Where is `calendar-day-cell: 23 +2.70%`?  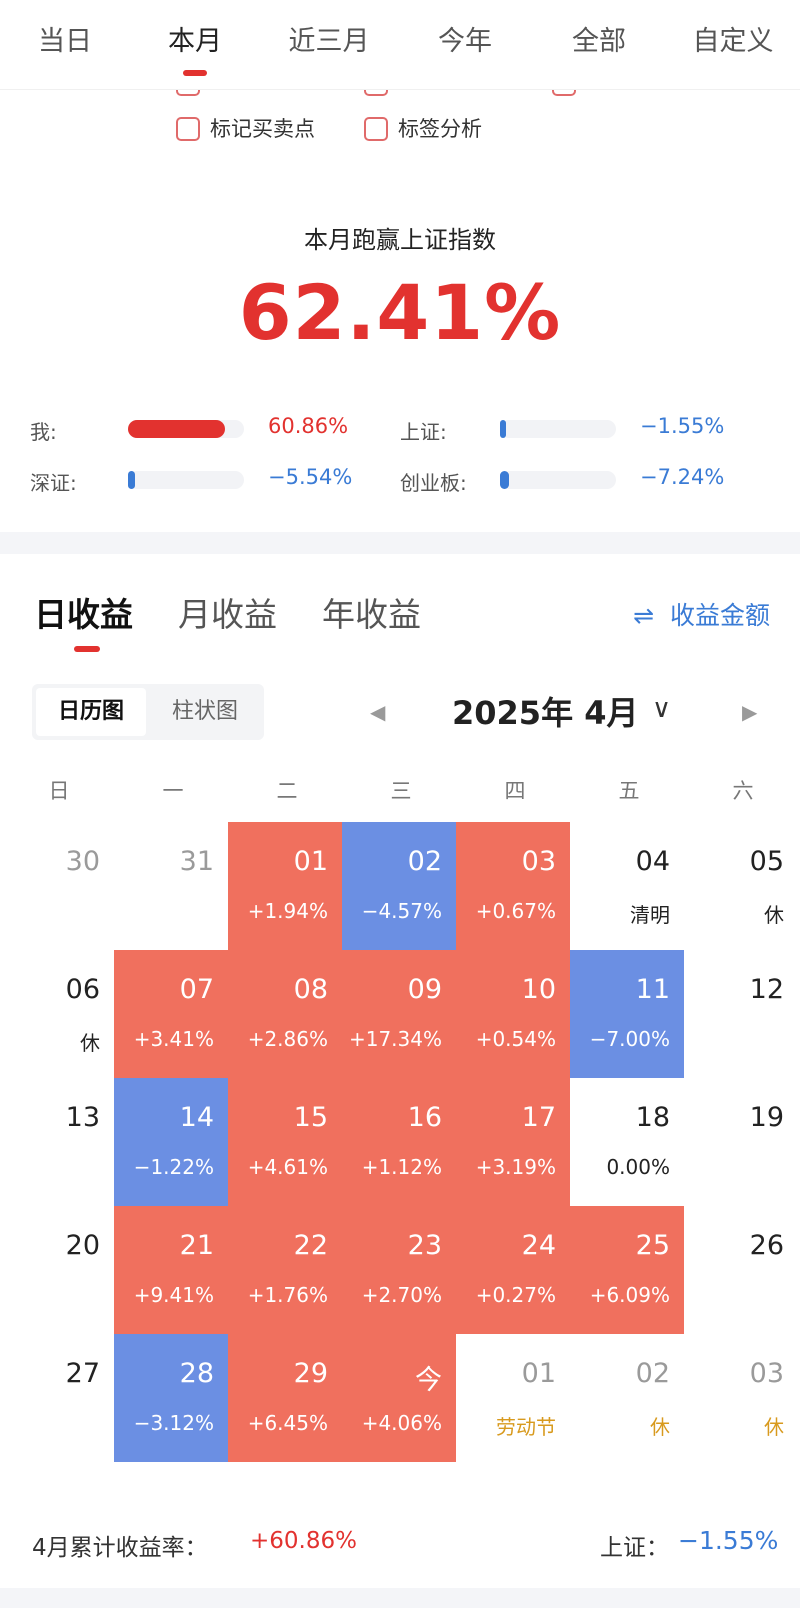 calendar-day-cell: 23 +2.70% is located at coordinates (399, 1270).